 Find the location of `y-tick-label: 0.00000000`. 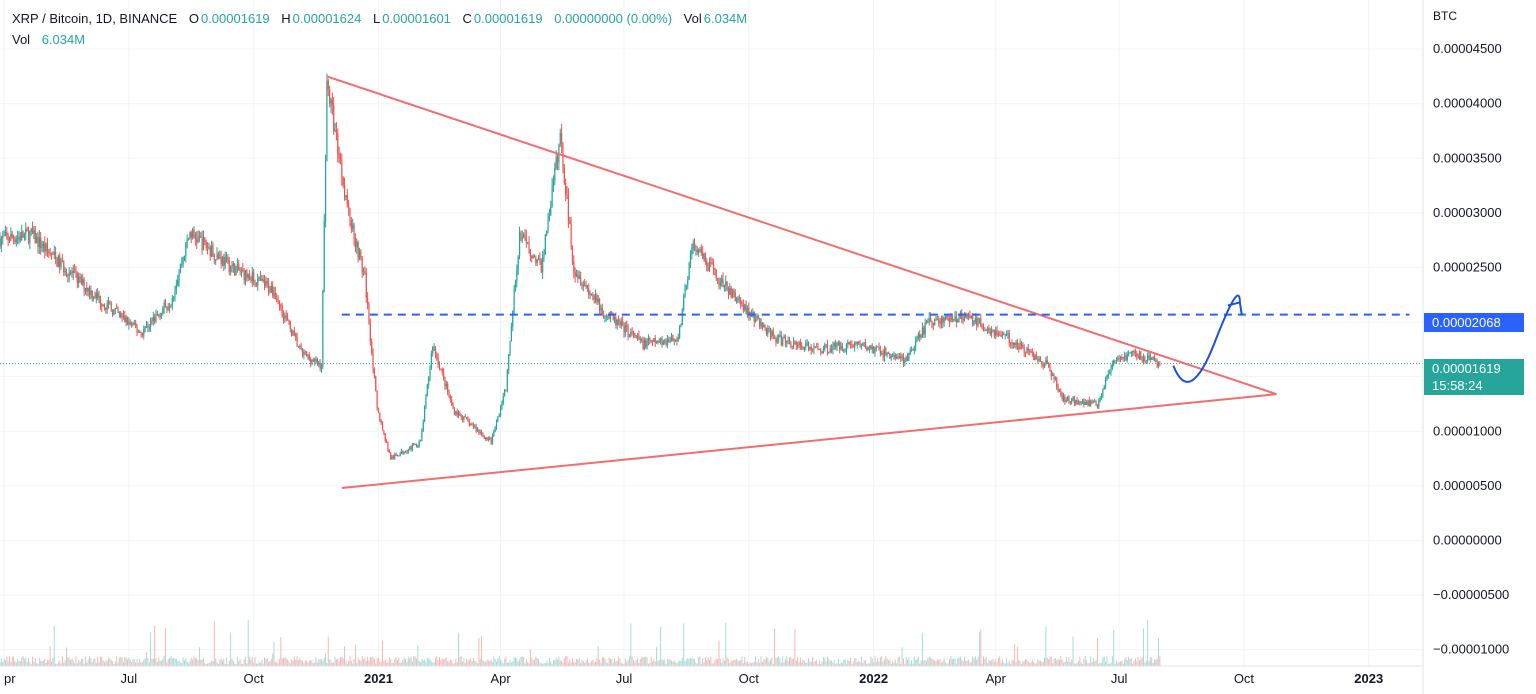

y-tick-label: 0.00000000 is located at coordinates (1467, 539).